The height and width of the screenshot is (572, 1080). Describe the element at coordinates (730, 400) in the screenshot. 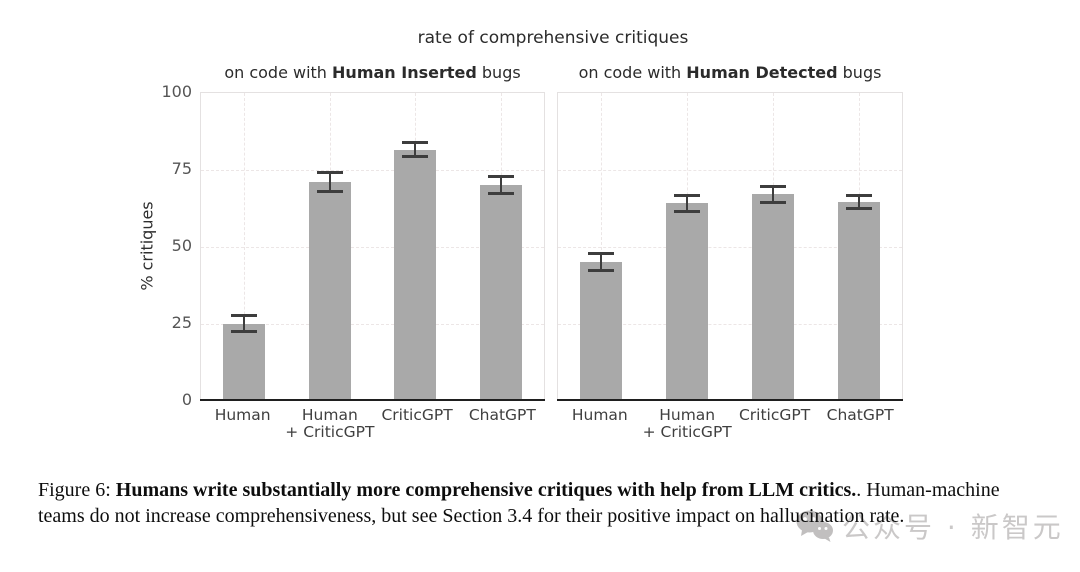

I see `x-axis-right` at that location.